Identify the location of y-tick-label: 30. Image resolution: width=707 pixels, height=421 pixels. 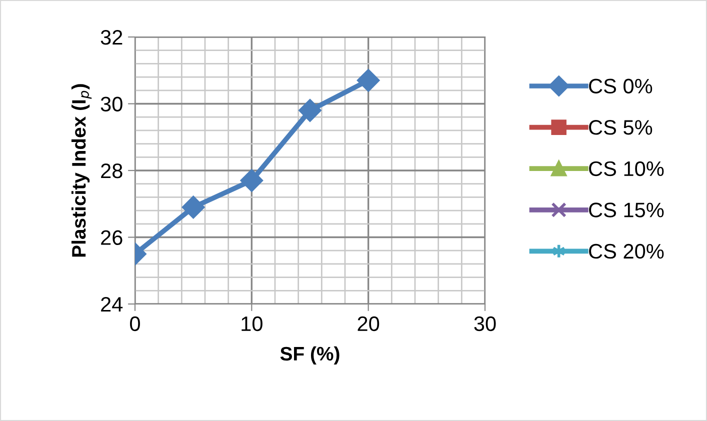
(111, 104).